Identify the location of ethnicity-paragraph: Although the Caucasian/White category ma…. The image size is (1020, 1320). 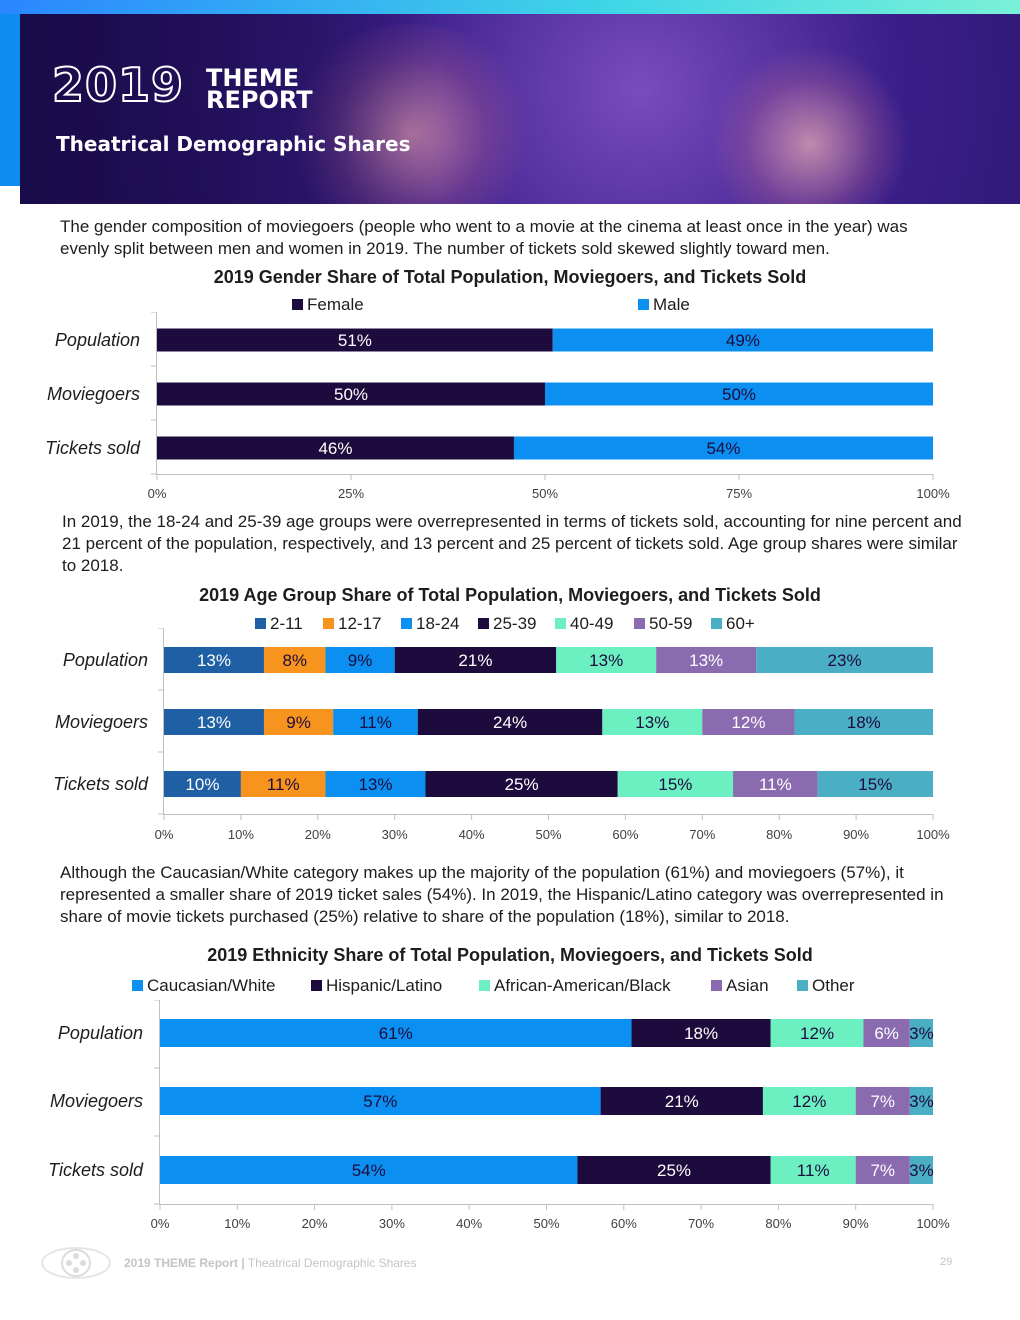
(502, 894).